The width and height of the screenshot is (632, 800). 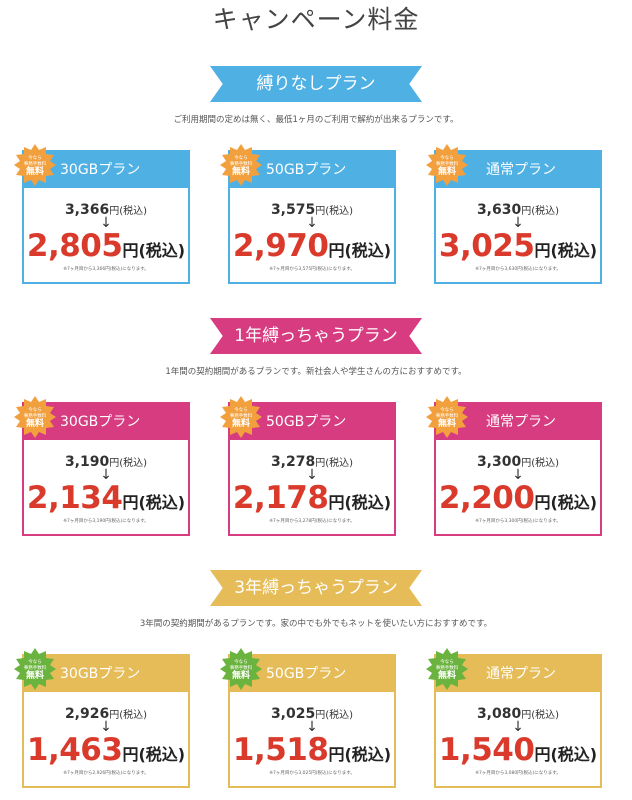 I want to click on regular-price: 3,025円(税込), so click(x=312, y=714).